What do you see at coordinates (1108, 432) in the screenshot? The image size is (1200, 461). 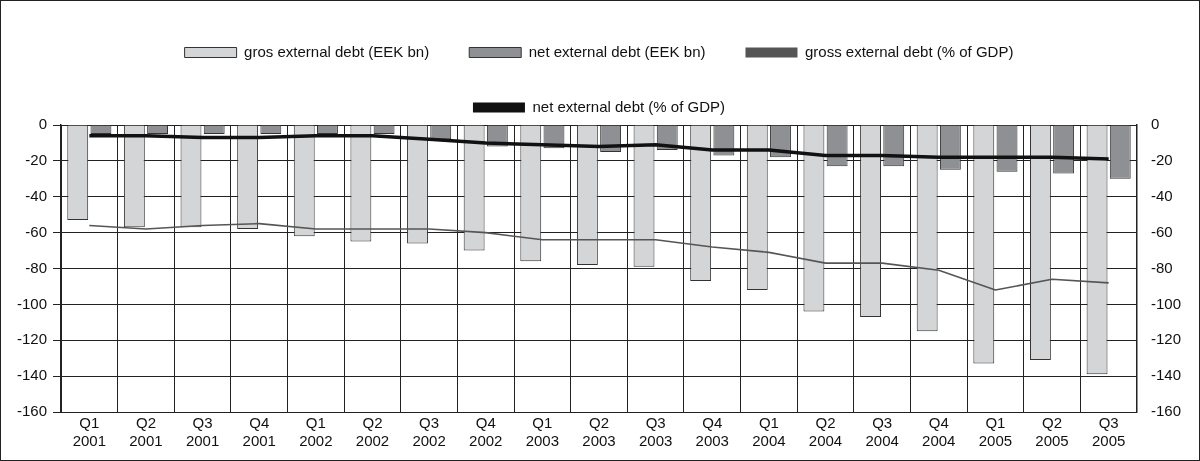 I see `x-tick-label: Q3 2005` at bounding box center [1108, 432].